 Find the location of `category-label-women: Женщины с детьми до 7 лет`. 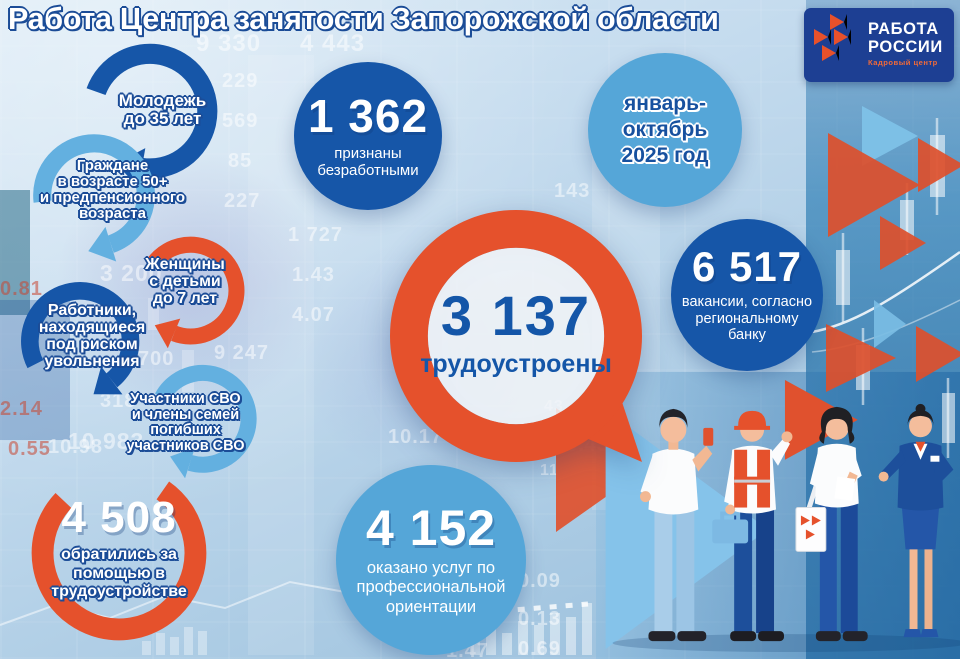

category-label-women: Женщины с детьми до 7 лет is located at coordinates (185, 282).